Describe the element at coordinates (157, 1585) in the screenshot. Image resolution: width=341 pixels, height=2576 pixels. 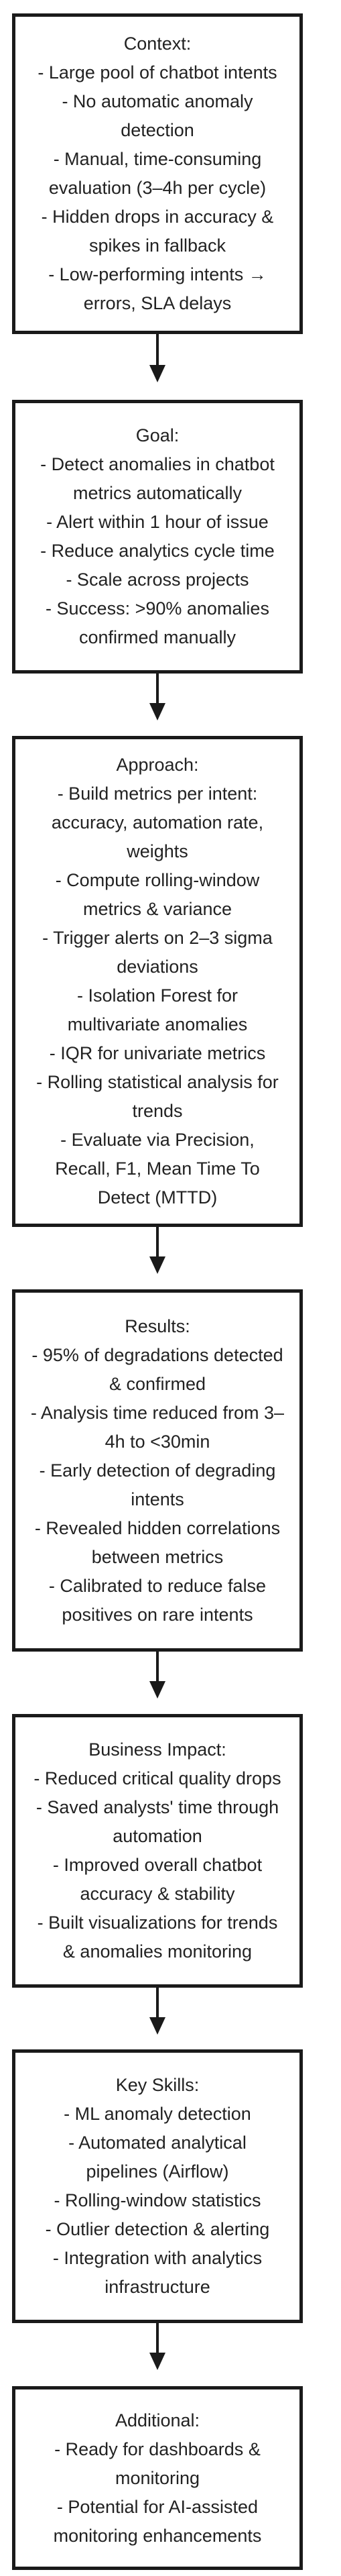
I see `results-line: - Calibrated to reduce false` at that location.